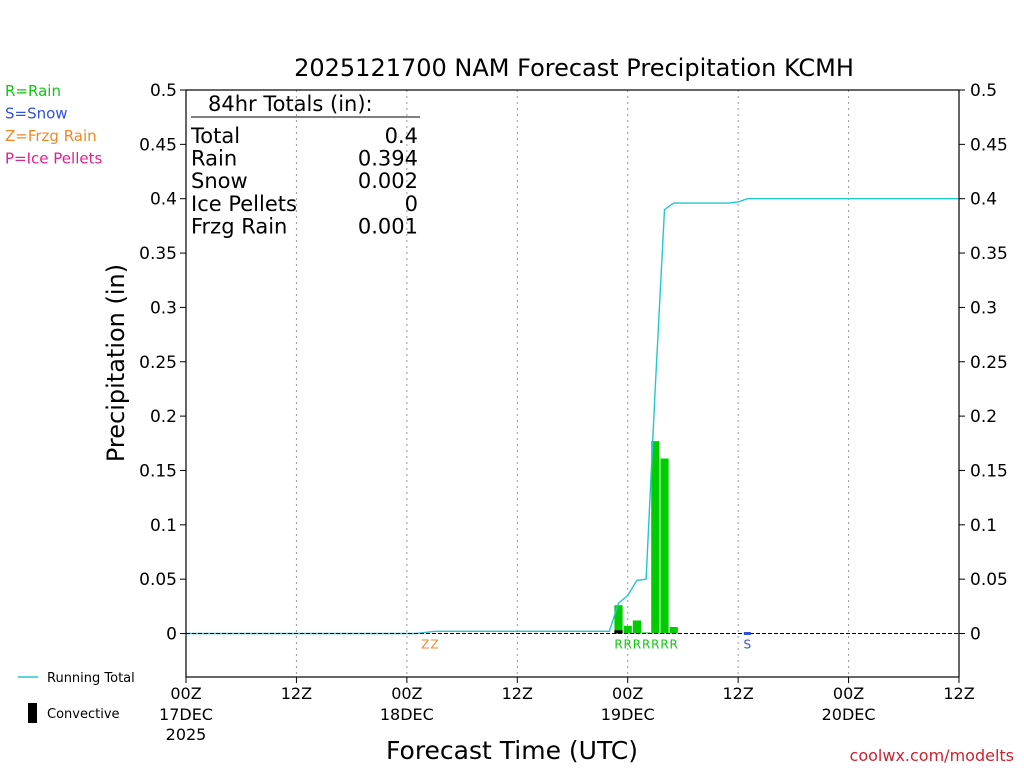  I want to click on x-tick-date: 19DEC, so click(628, 714).